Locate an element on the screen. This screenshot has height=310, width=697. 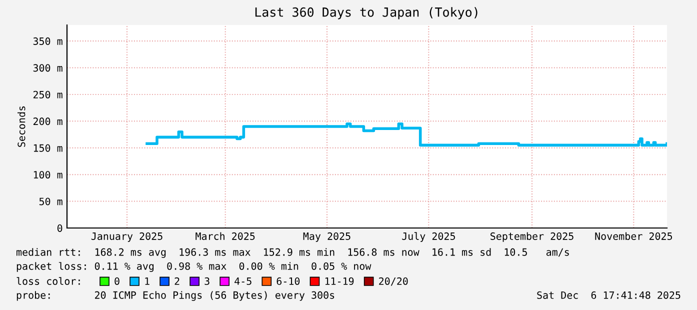
legend-label: 0 is located at coordinates (117, 281).